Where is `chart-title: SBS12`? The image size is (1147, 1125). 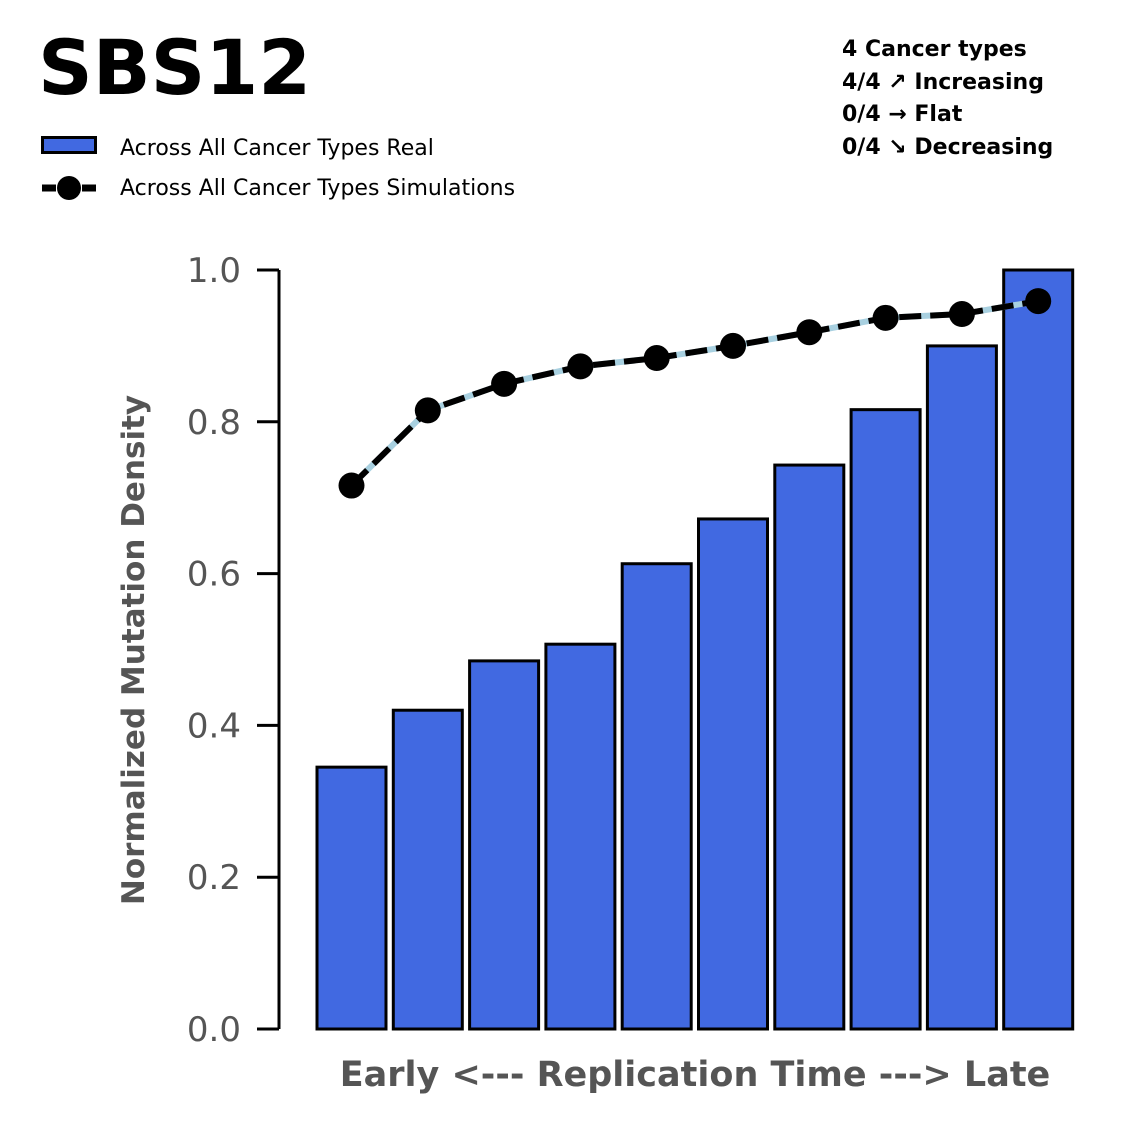
chart-title: SBS12 is located at coordinates (175, 67).